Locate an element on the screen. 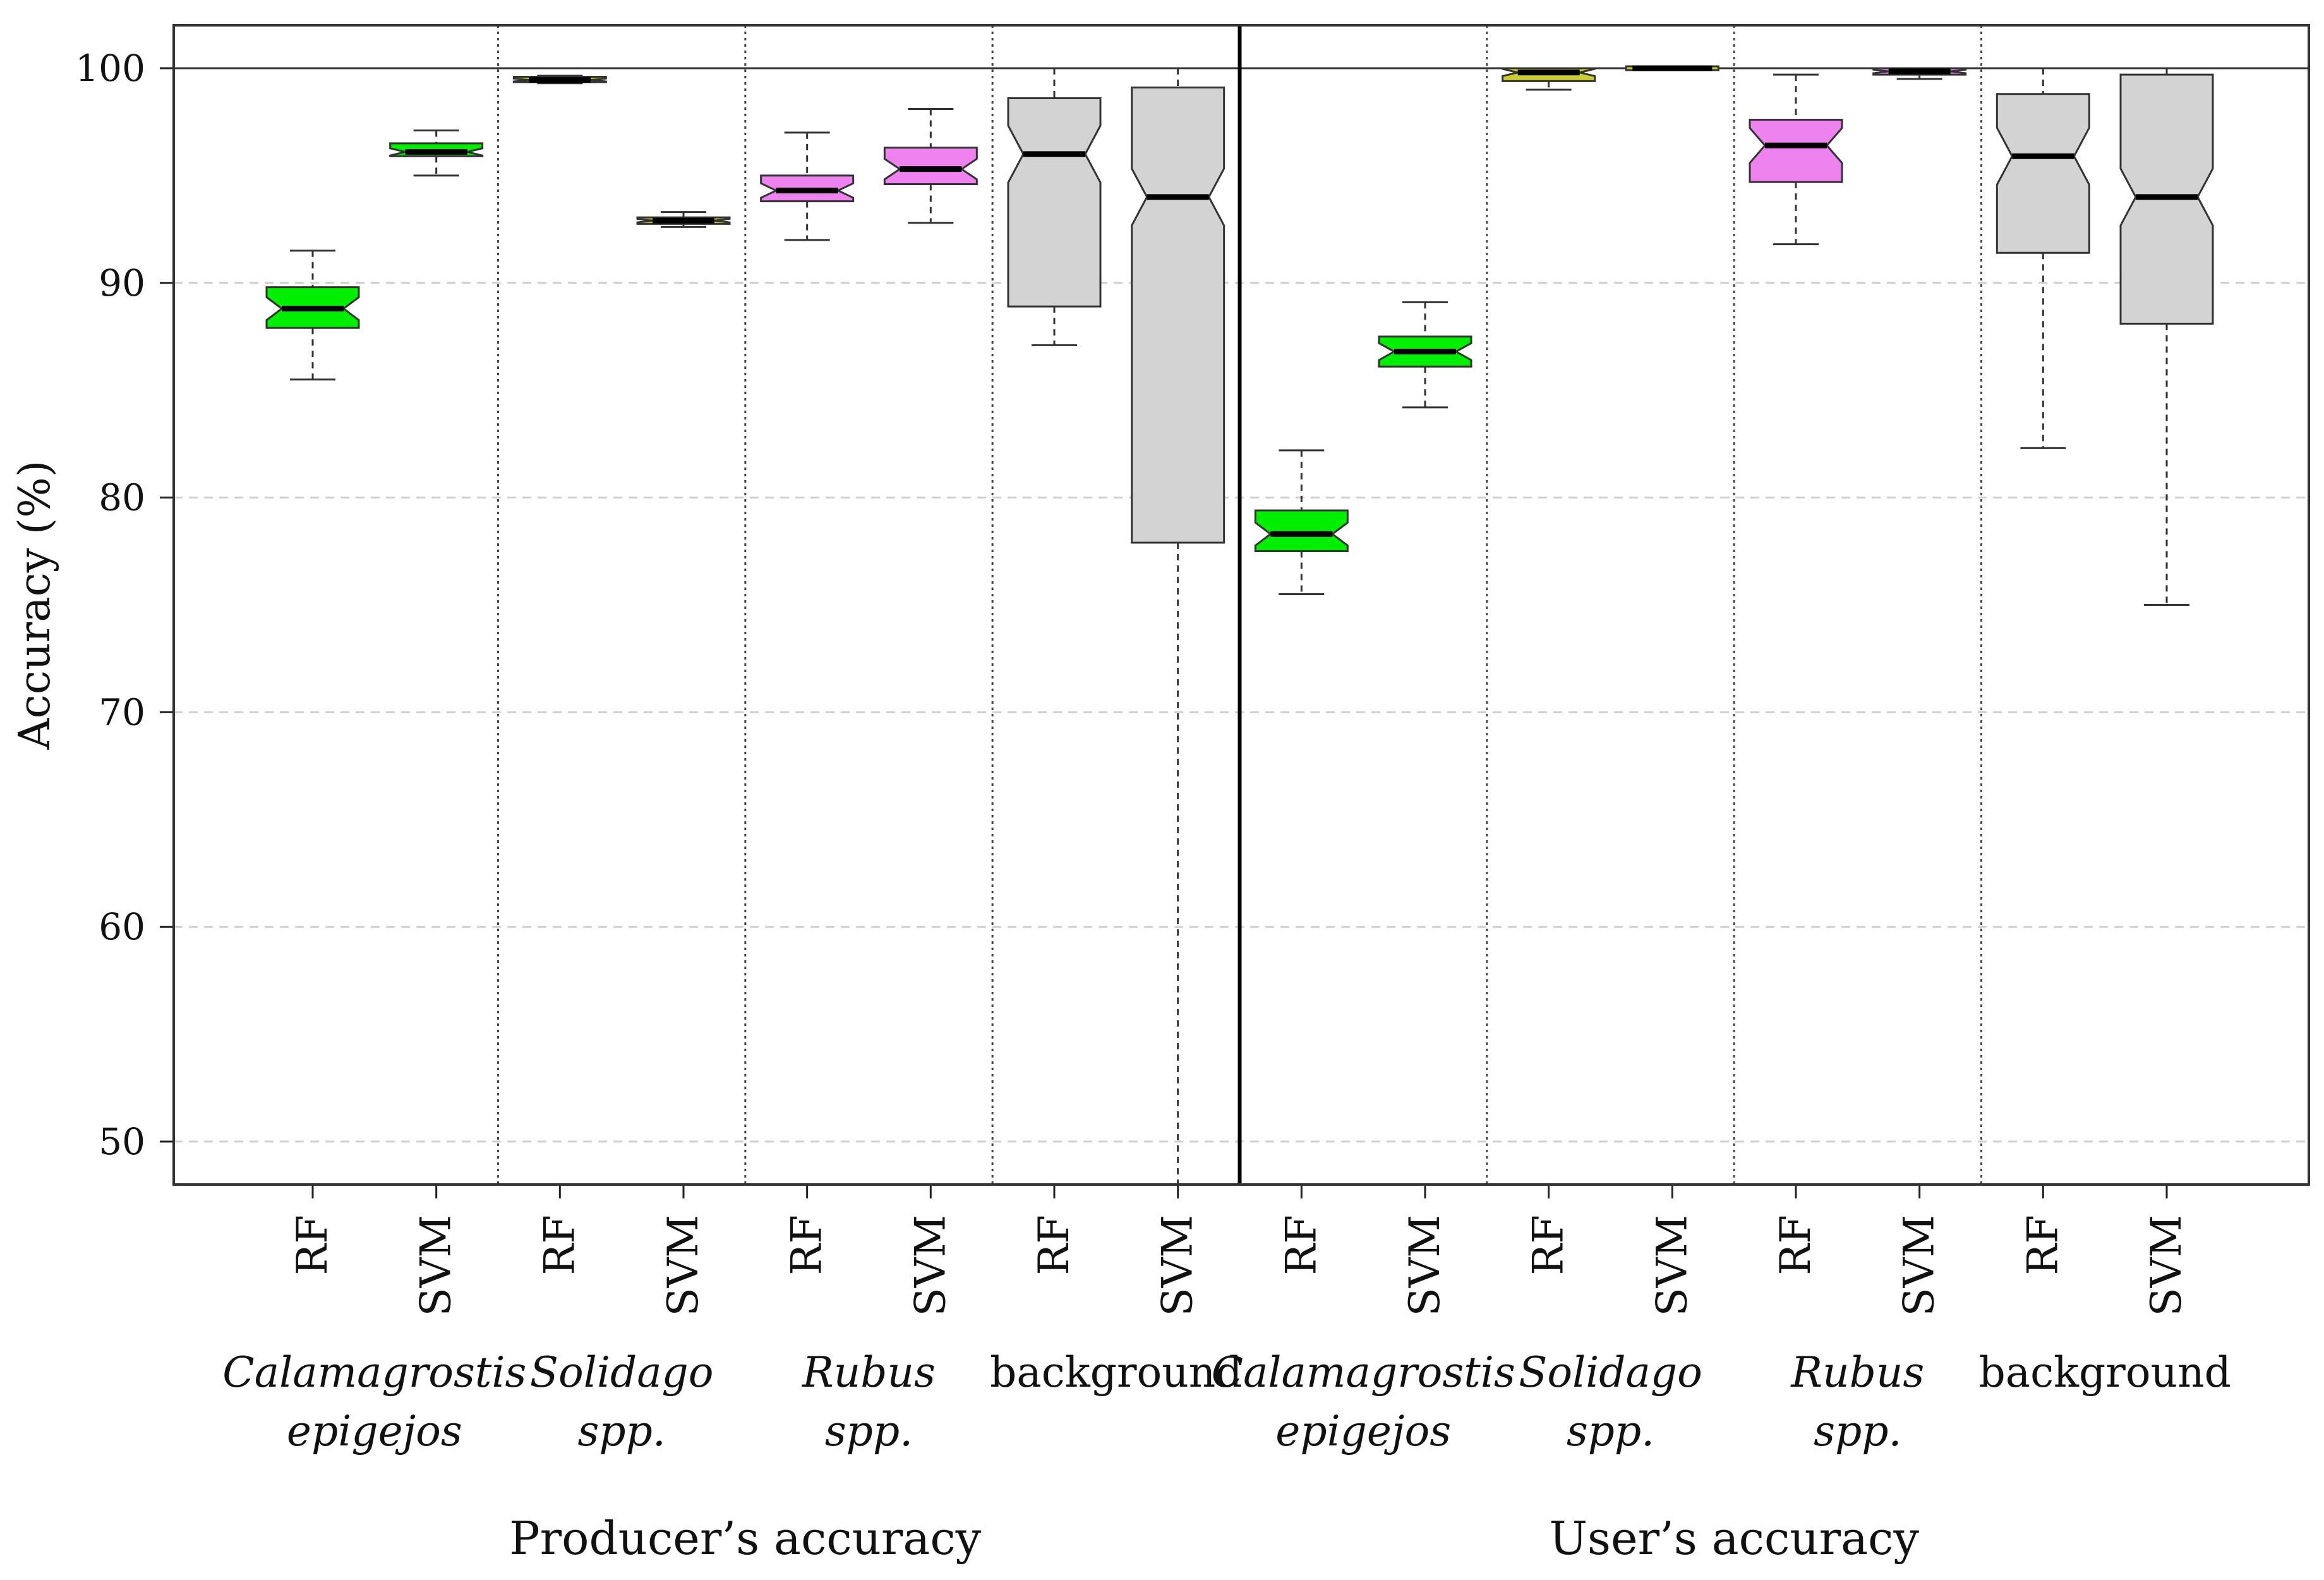 Image resolution: width=2324 pixels, height=1580 pixels. group-label-s1-g3-line0: background is located at coordinates (2104, 1373).